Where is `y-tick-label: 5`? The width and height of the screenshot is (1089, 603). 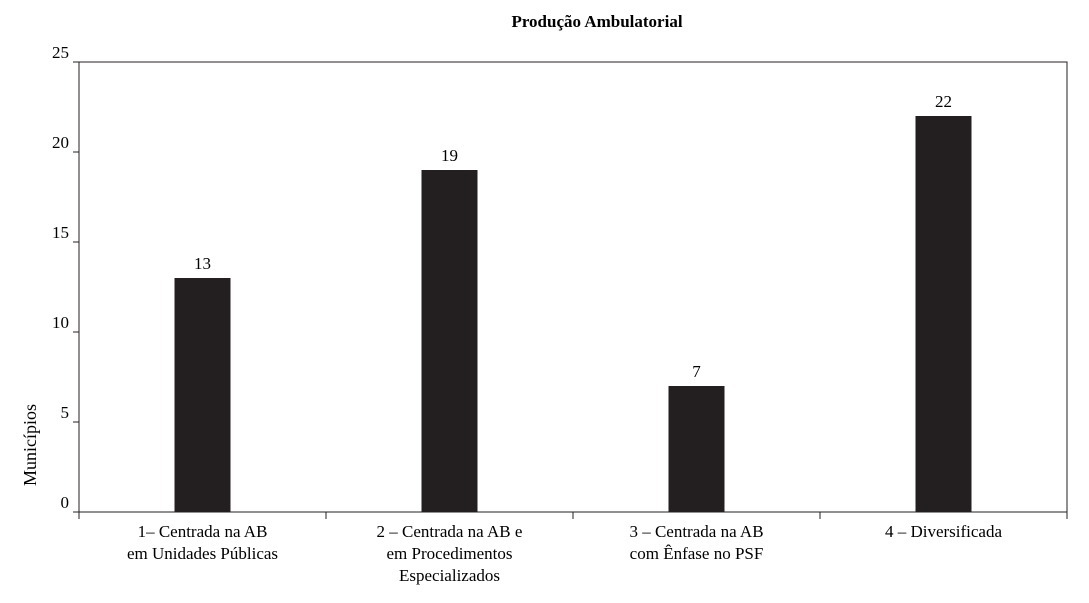 y-tick-label: 5 is located at coordinates (65, 412).